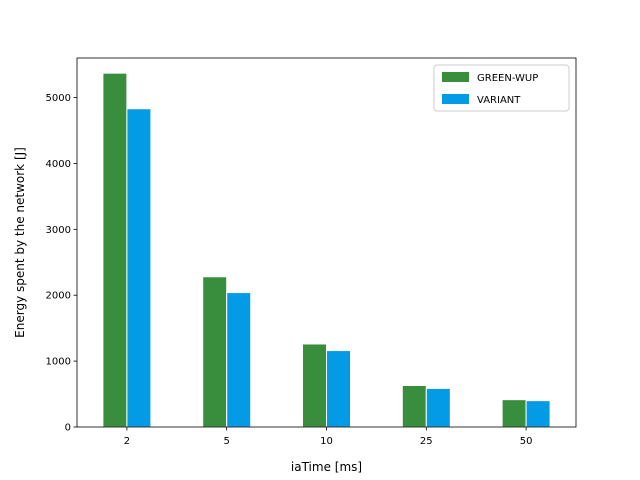 Image resolution: width=640 pixels, height=480 pixels. What do you see at coordinates (507, 78) in the screenshot?
I see `legend-label: GREEN-WUP` at bounding box center [507, 78].